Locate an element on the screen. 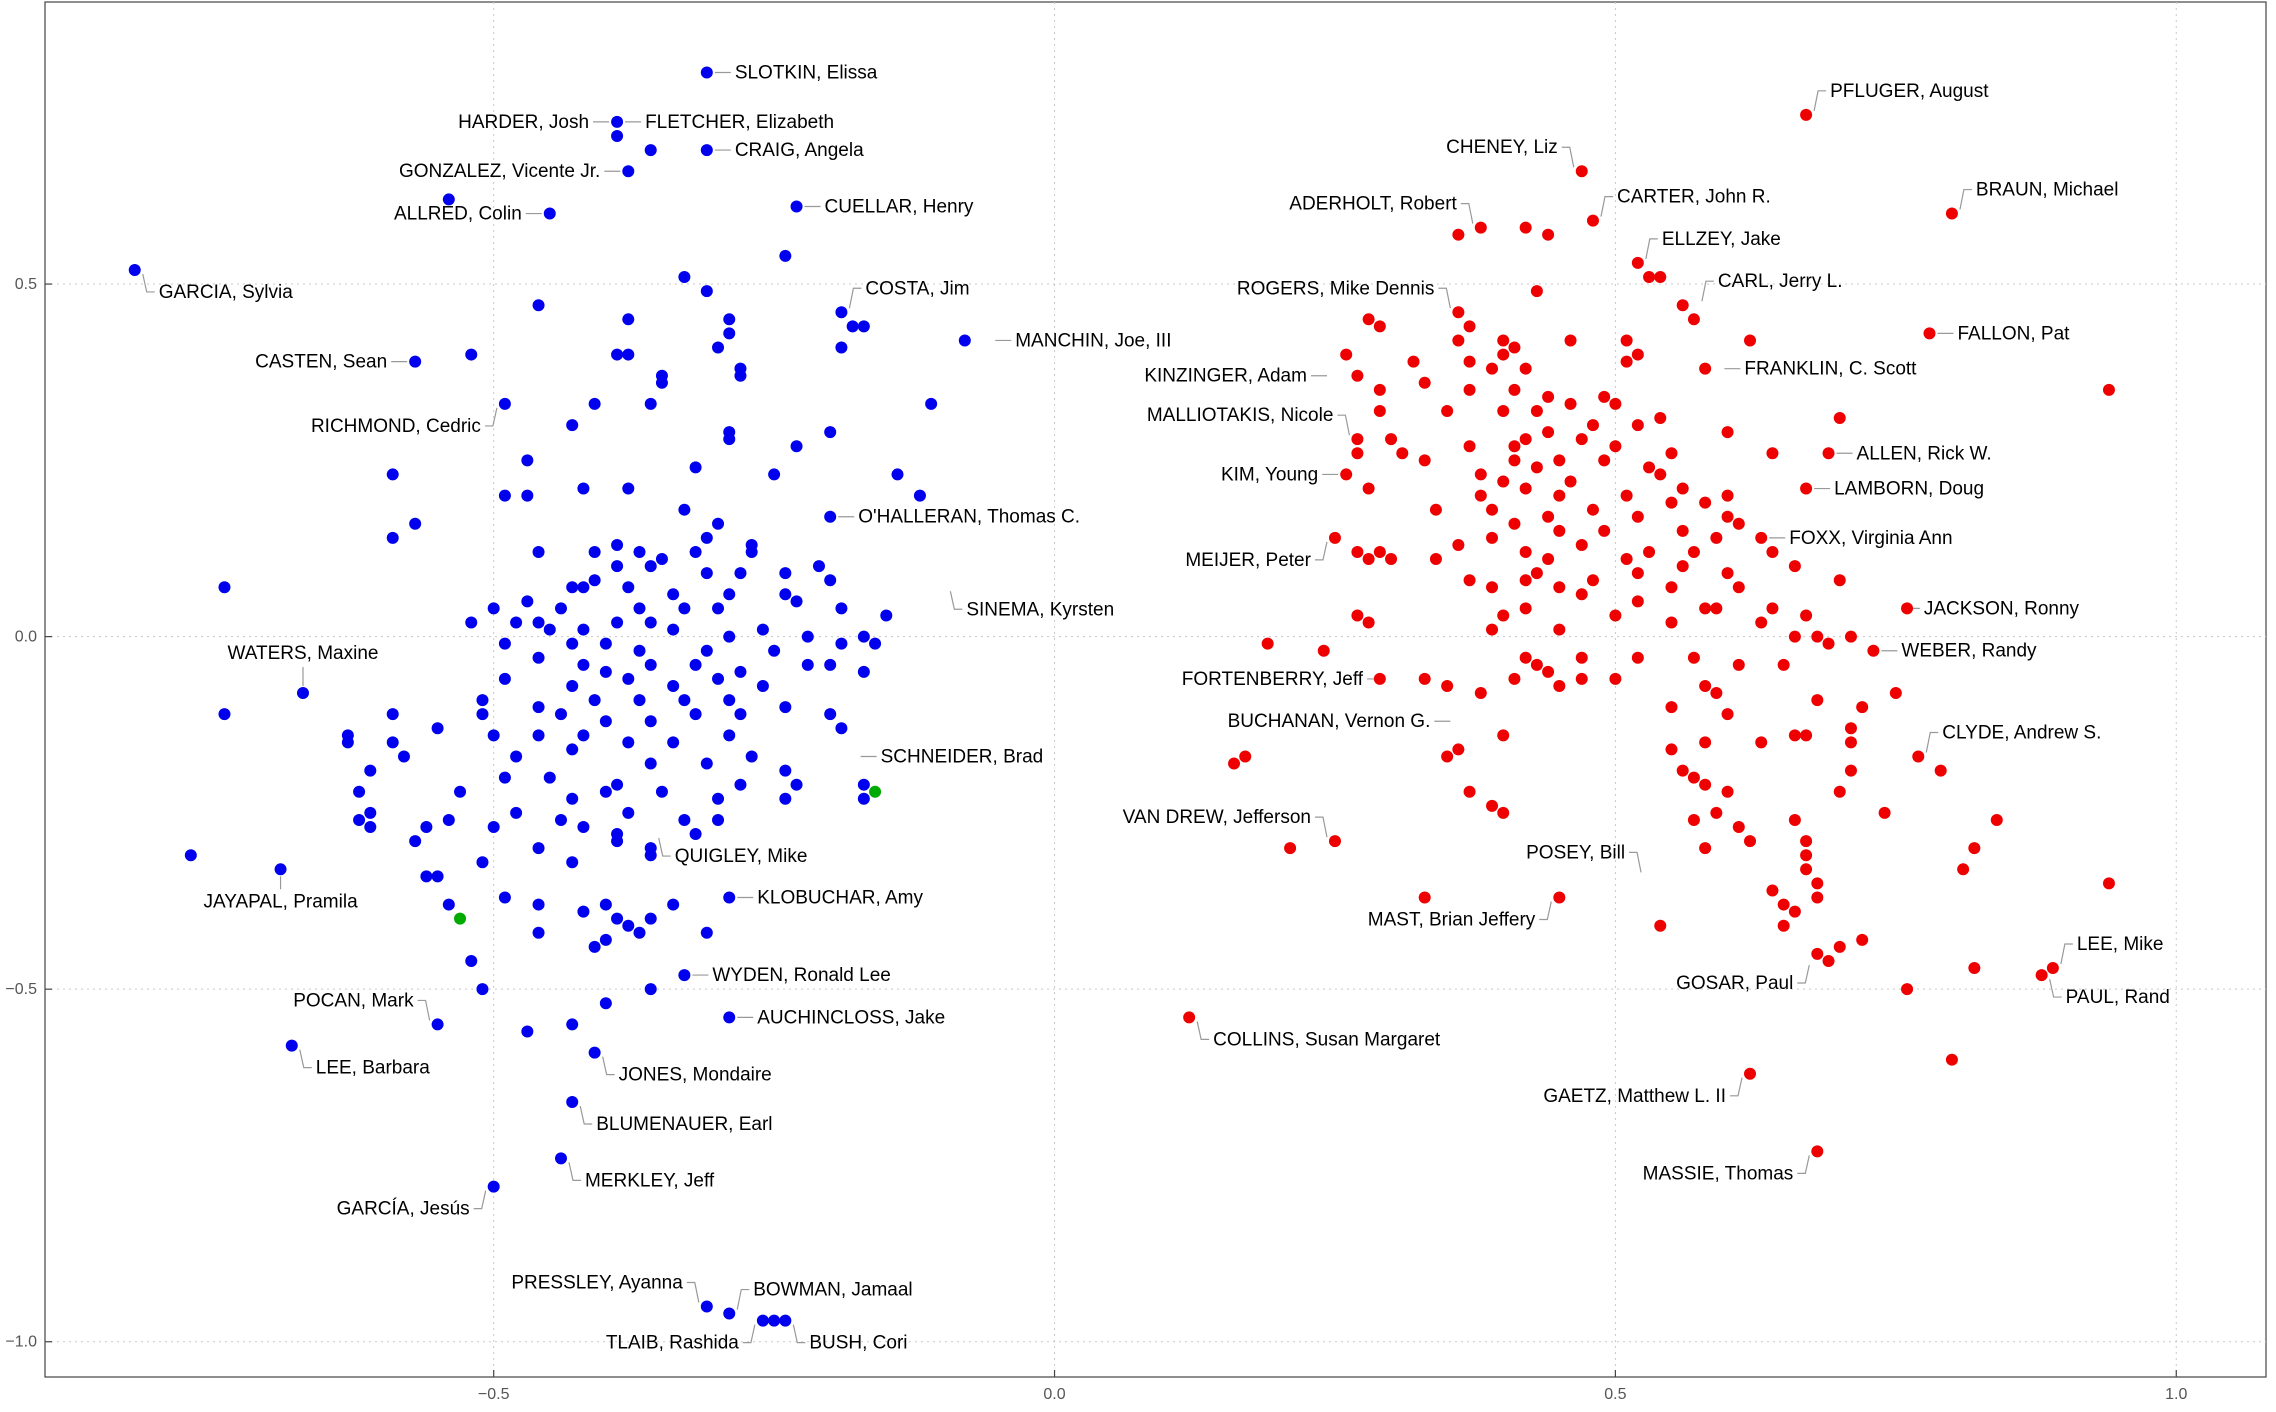 The width and height of the screenshot is (2276, 1412). point-label: ELLZEY, Jake is located at coordinates (1721, 239).